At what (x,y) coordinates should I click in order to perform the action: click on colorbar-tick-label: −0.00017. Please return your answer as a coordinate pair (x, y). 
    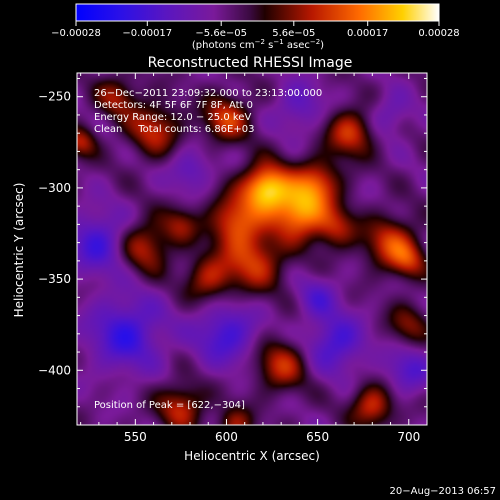
    Looking at the image, I should click on (147, 33).